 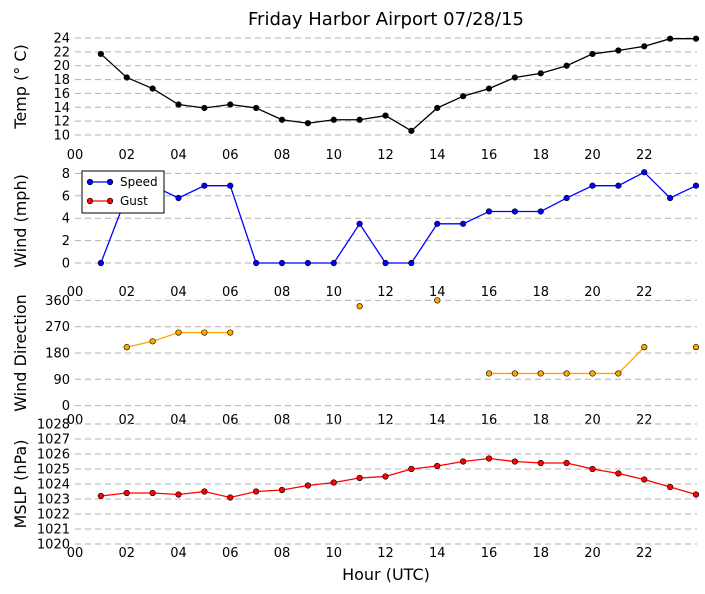 What do you see at coordinates (61, 66) in the screenshot?
I see `y-tick-label: 20` at bounding box center [61, 66].